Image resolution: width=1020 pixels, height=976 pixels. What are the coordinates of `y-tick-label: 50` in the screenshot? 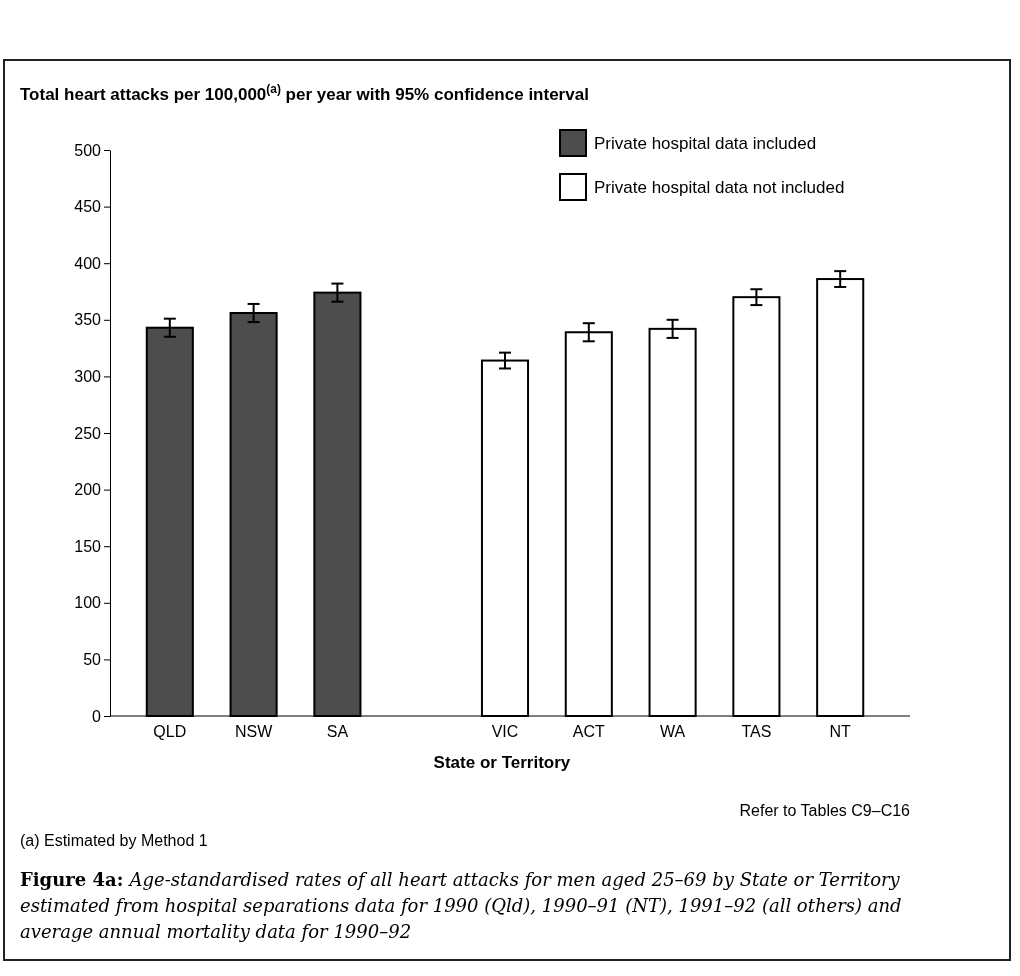 It's located at (92, 660).